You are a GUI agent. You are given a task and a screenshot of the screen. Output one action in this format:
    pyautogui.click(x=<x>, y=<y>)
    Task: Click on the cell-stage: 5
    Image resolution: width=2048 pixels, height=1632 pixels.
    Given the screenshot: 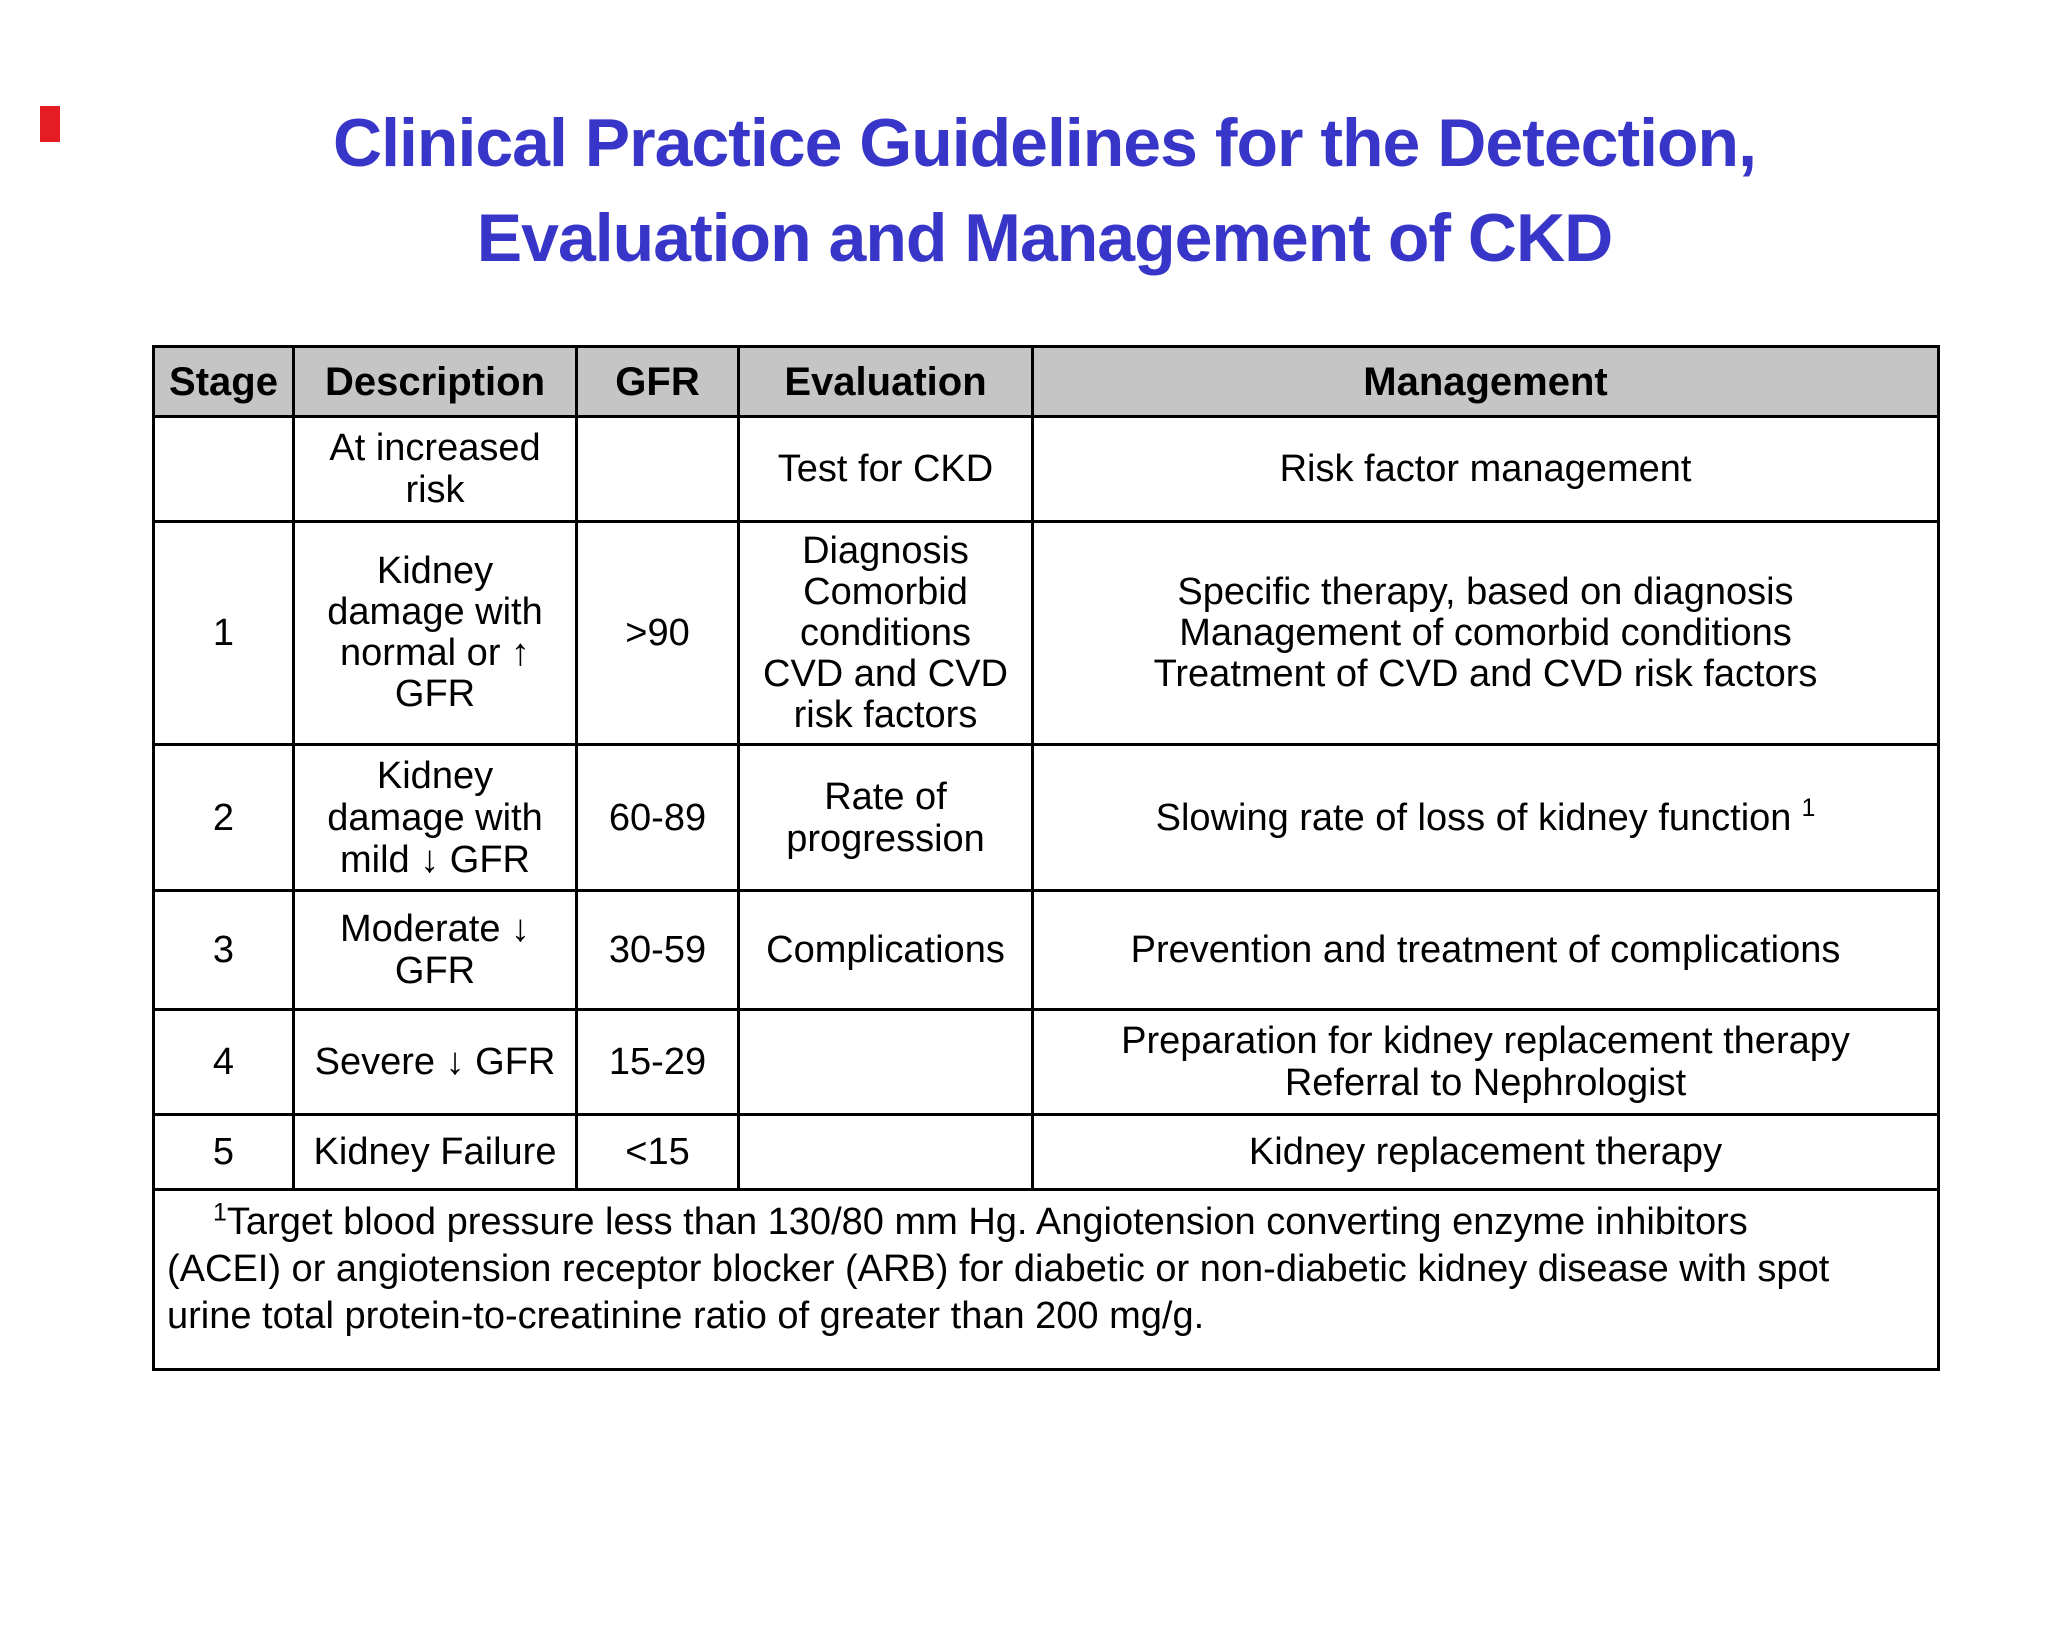 What is the action you would take?
    pyautogui.click(x=223, y=1152)
    